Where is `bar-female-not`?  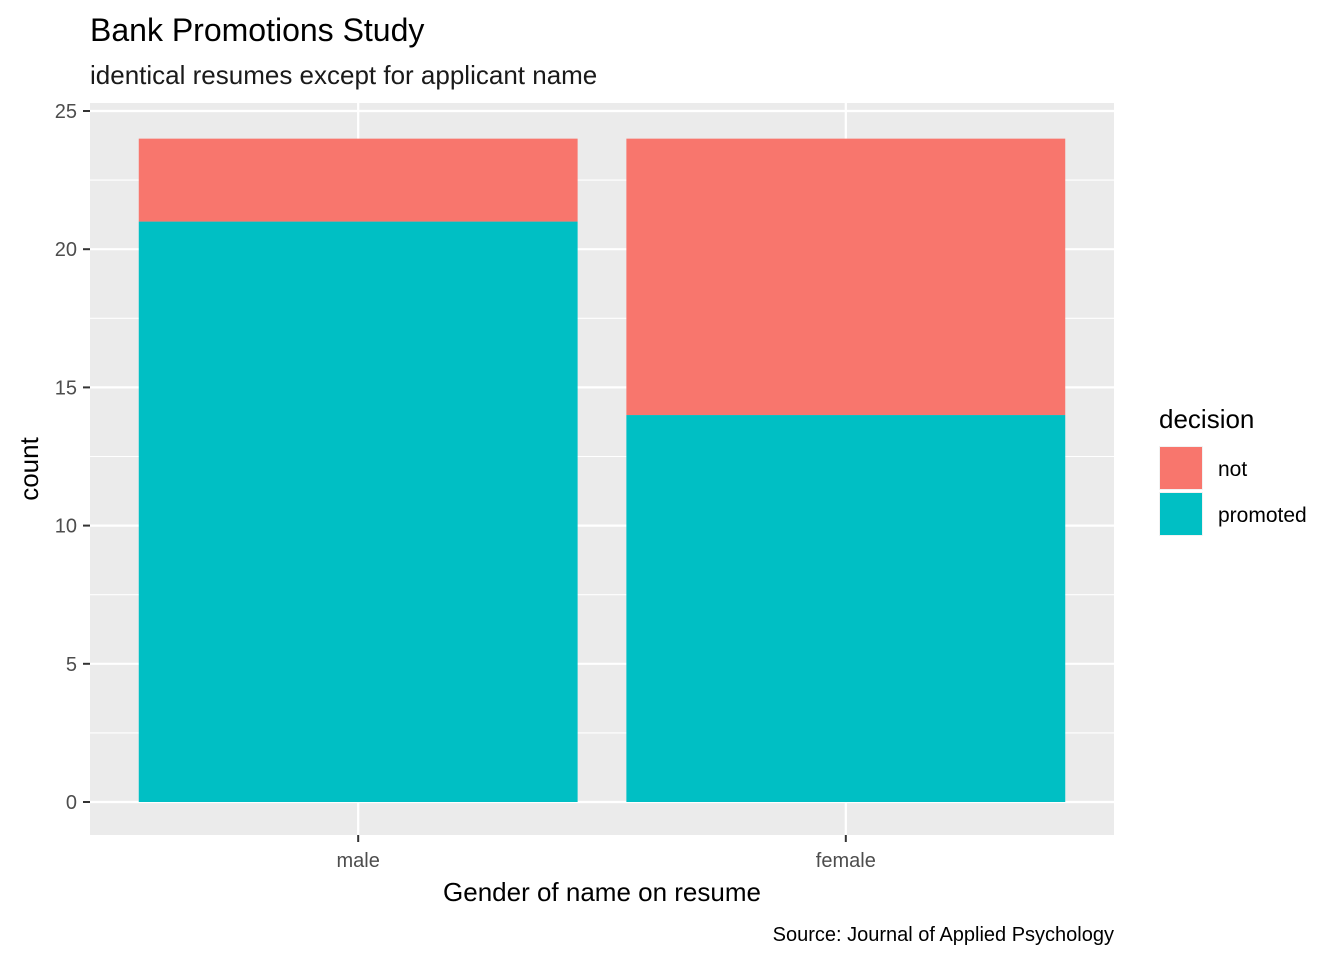
bar-female-not is located at coordinates (846, 277).